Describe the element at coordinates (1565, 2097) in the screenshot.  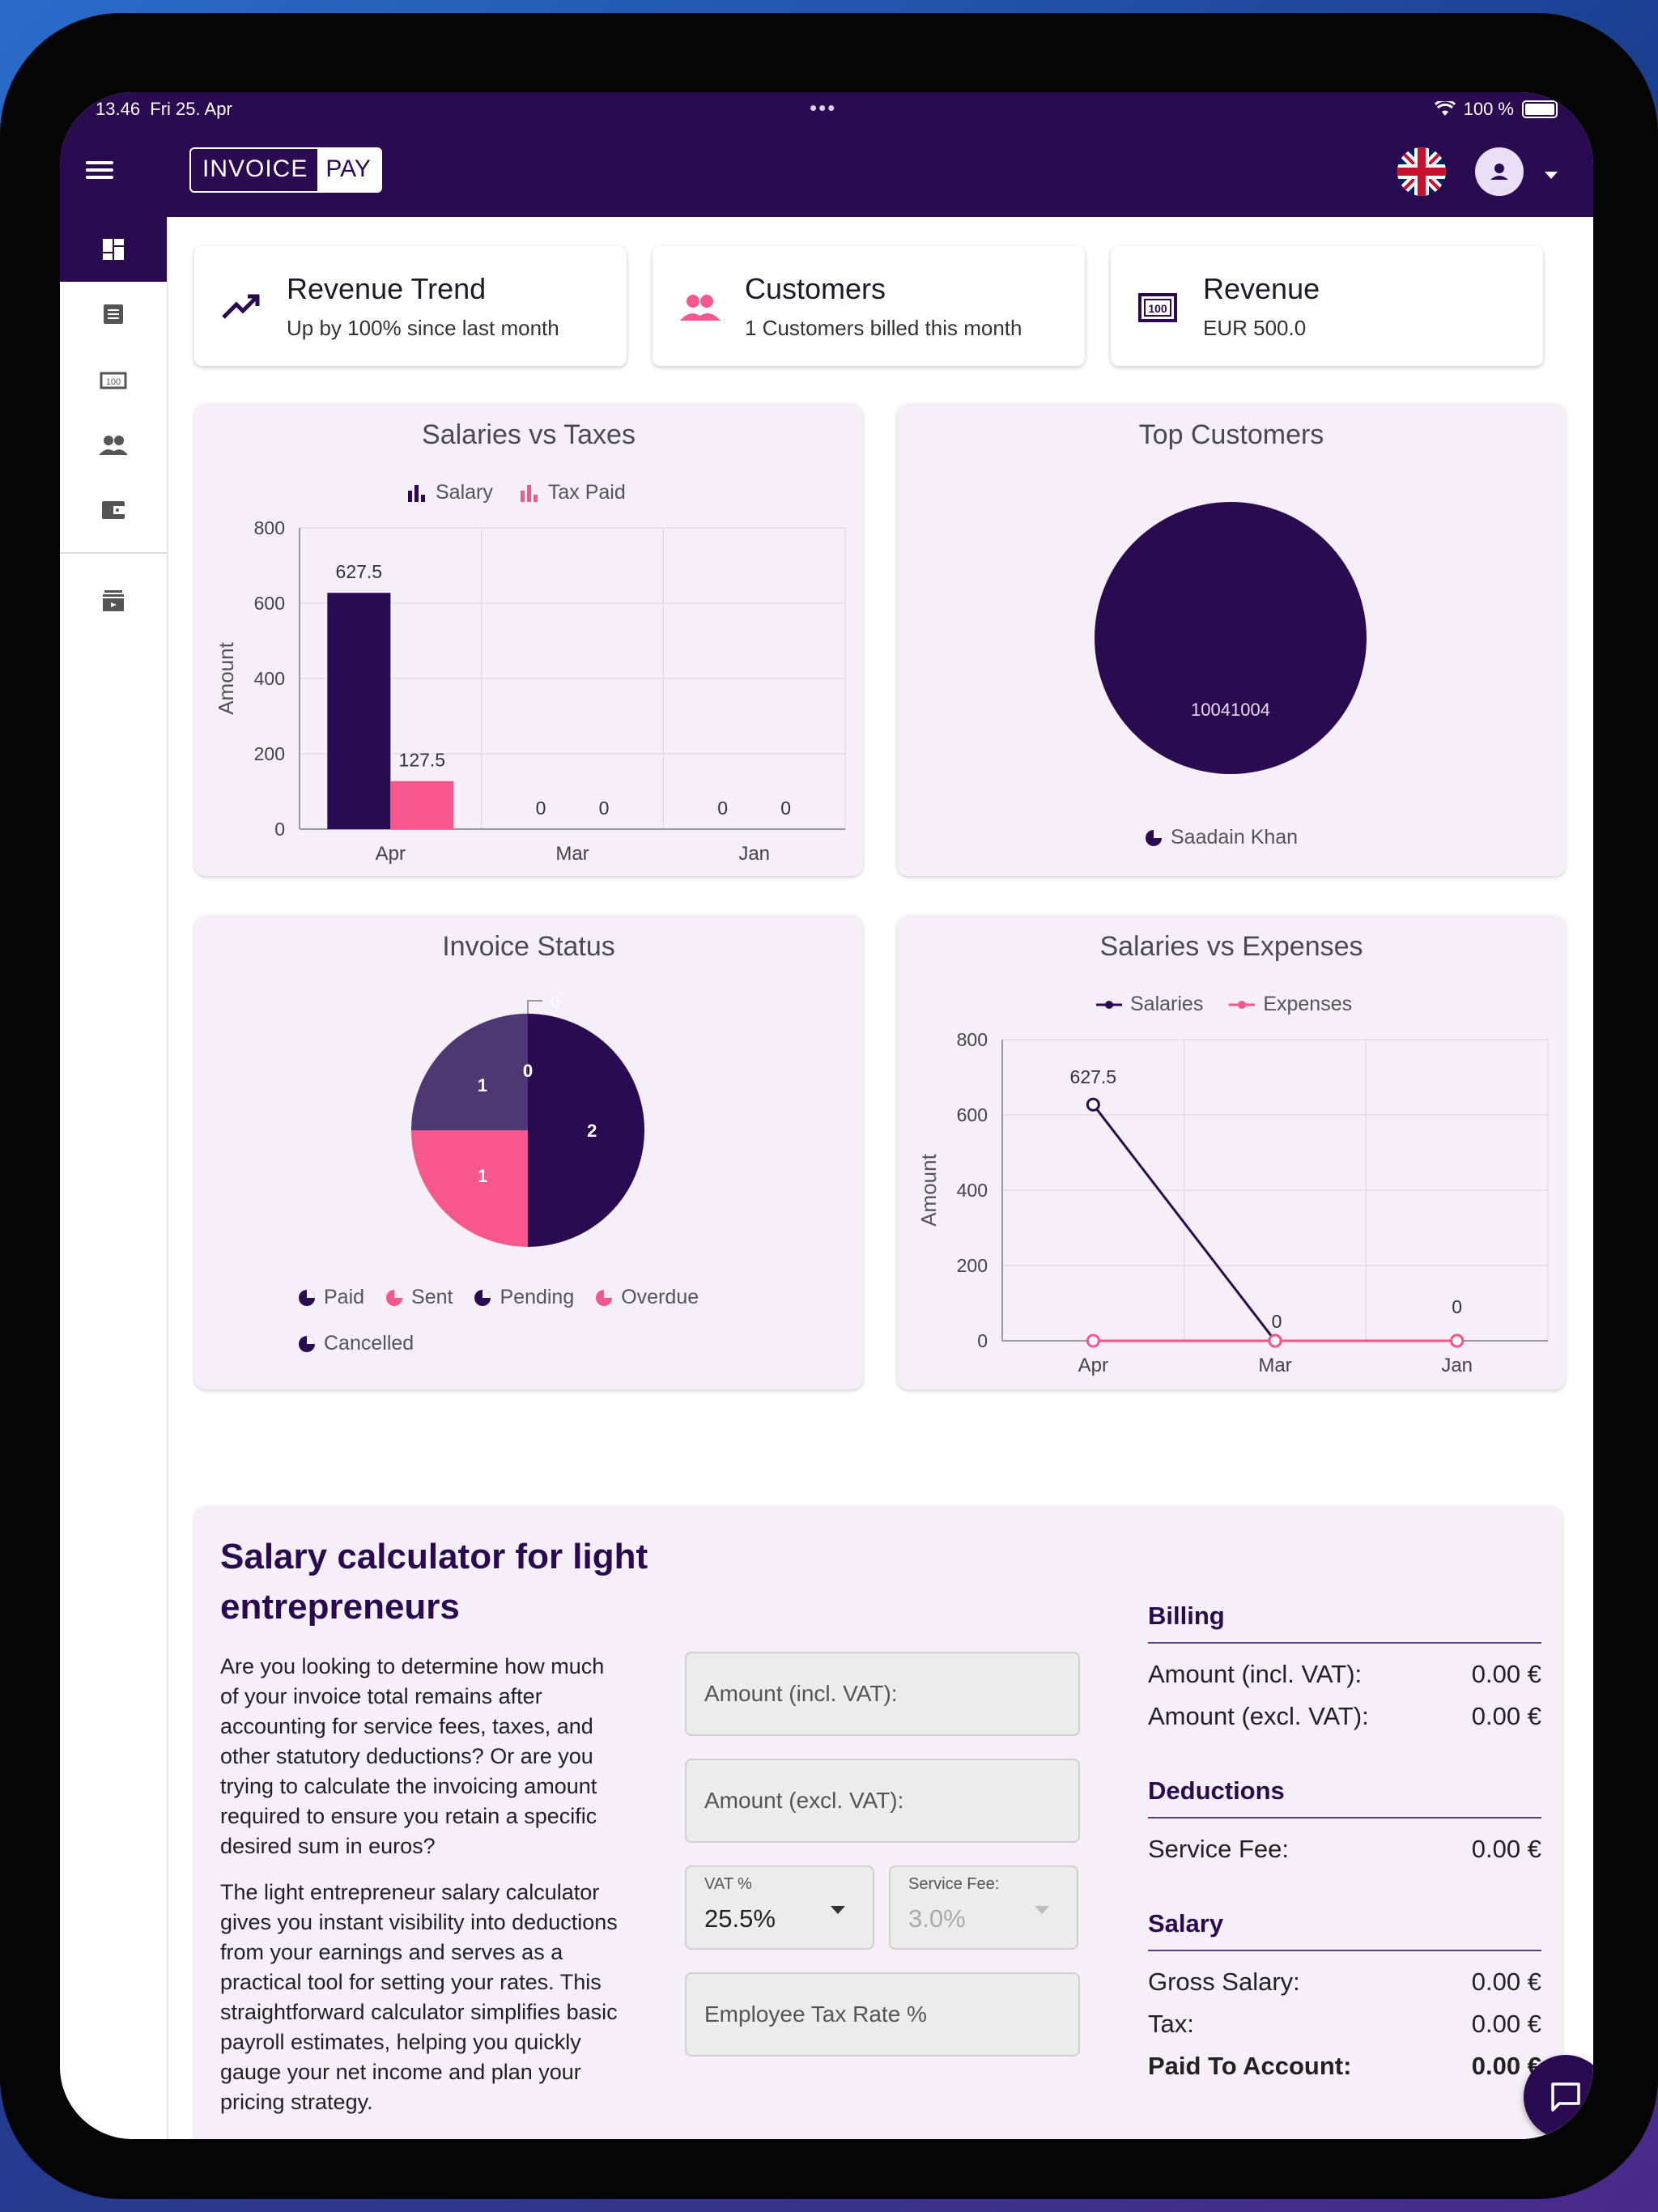
I see `chat-icon` at that location.